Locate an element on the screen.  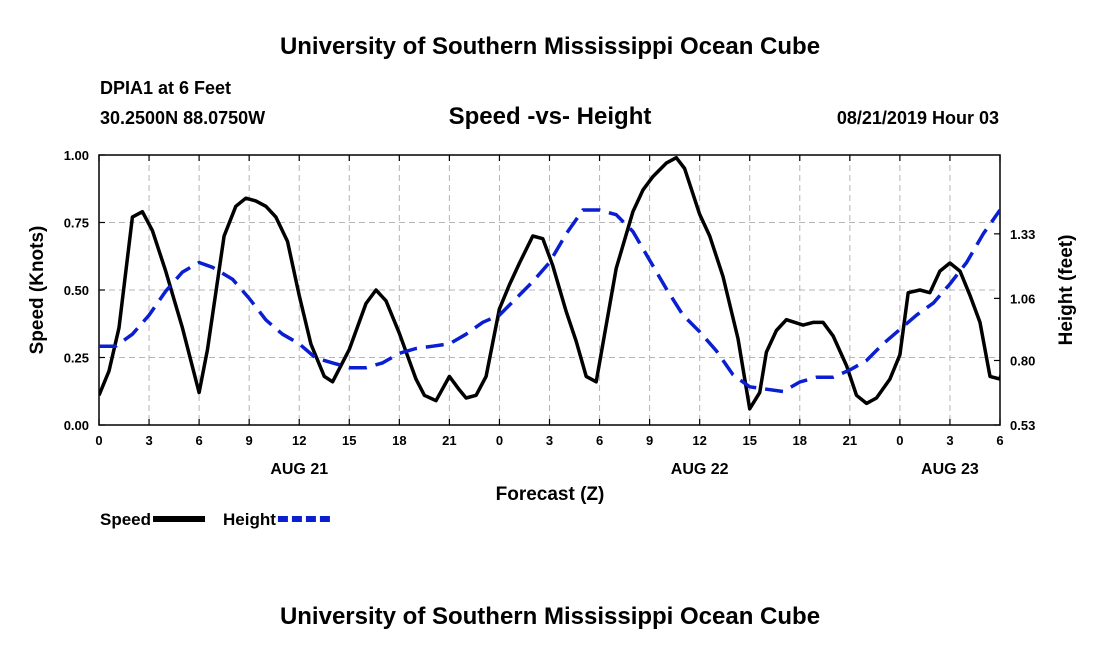
y-left-tick-label: 0.50 is located at coordinates (76, 290).